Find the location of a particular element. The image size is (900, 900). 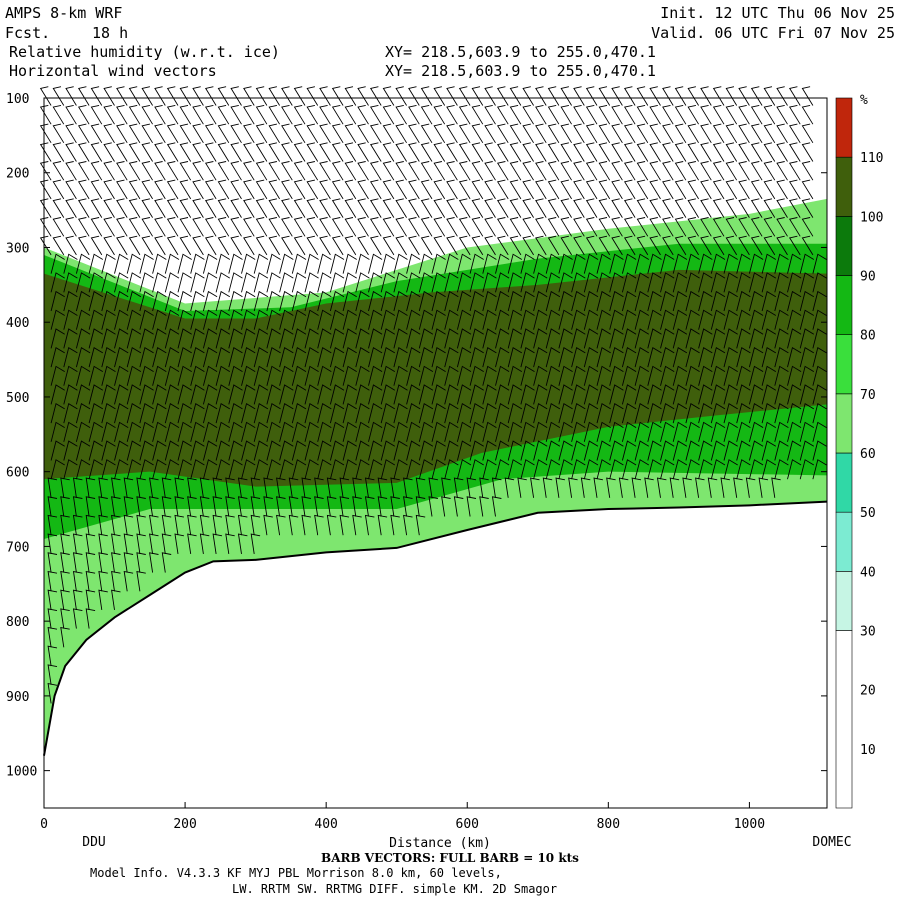

x-tick-label-800: 800 is located at coordinates (608, 824).